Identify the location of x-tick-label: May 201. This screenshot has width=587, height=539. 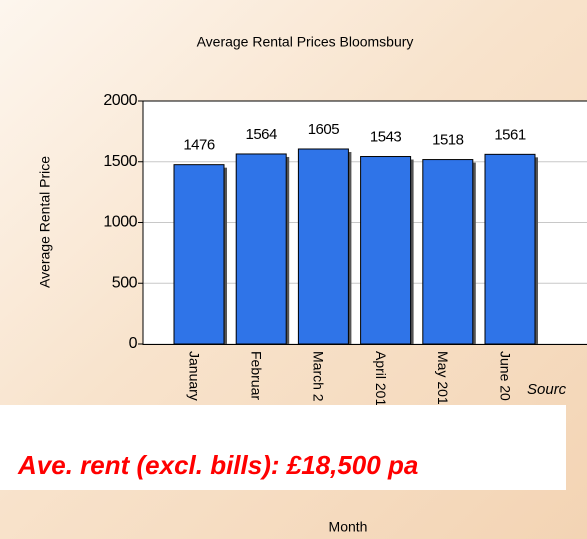
(443, 378).